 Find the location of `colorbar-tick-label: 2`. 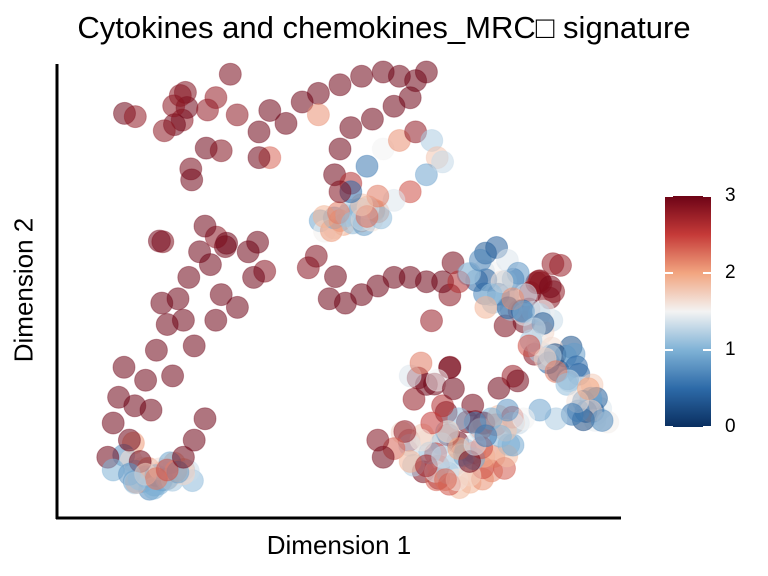

colorbar-tick-label: 2 is located at coordinates (730, 272).